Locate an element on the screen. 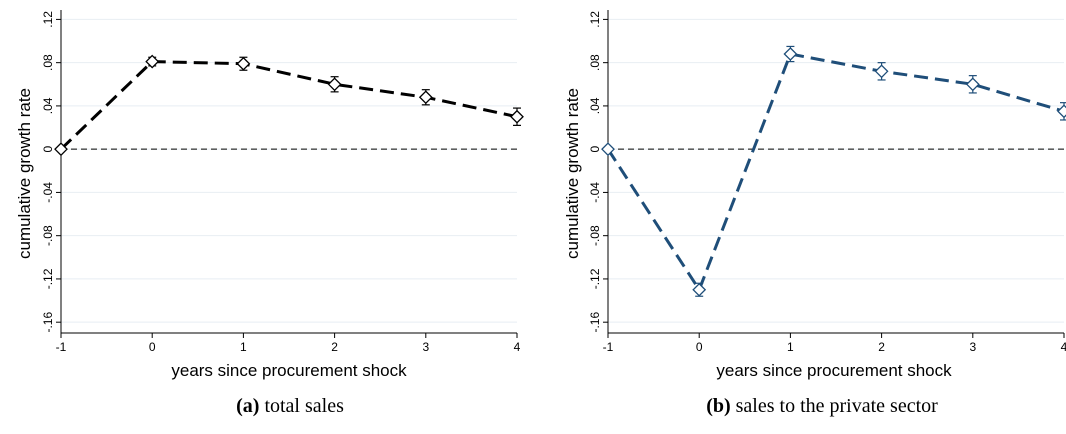 The width and height of the screenshot is (1066, 434). series-line is located at coordinates (288, 105).